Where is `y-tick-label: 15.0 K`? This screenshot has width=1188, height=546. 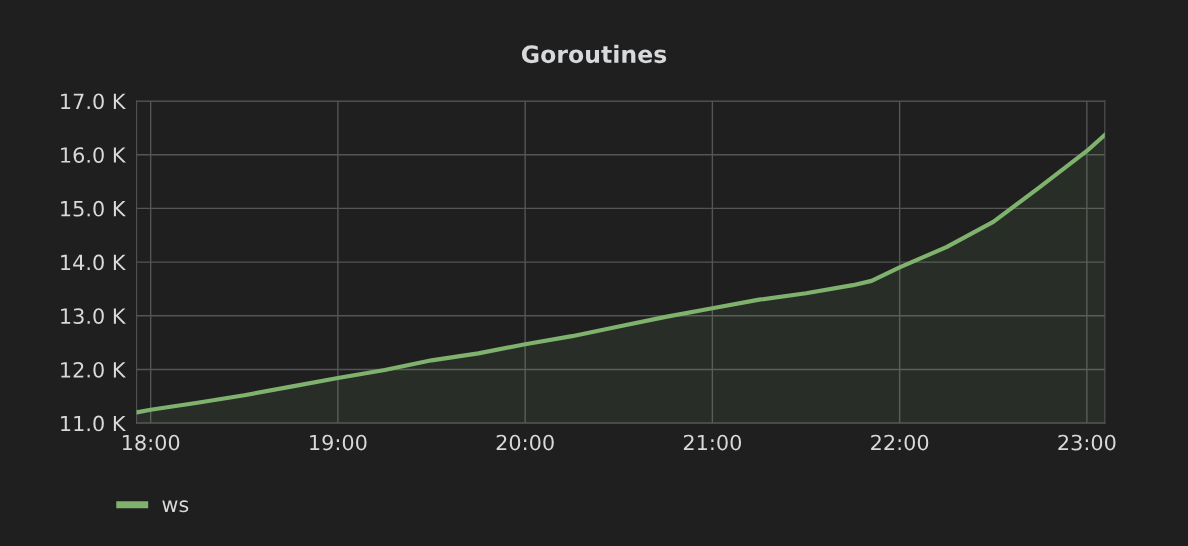 y-tick-label: 15.0 K is located at coordinates (93, 208).